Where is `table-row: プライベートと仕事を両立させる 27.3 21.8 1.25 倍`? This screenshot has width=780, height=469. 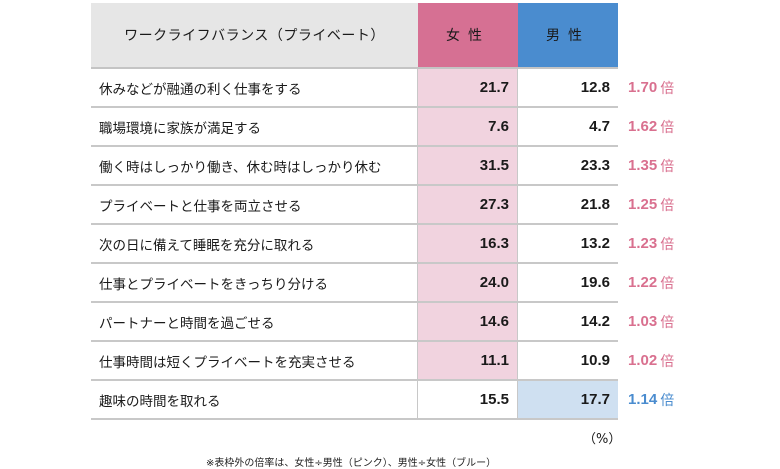
table-row: プライベートと仕事を両立させる 27.3 21.8 1.25 倍 is located at coordinates (382, 205).